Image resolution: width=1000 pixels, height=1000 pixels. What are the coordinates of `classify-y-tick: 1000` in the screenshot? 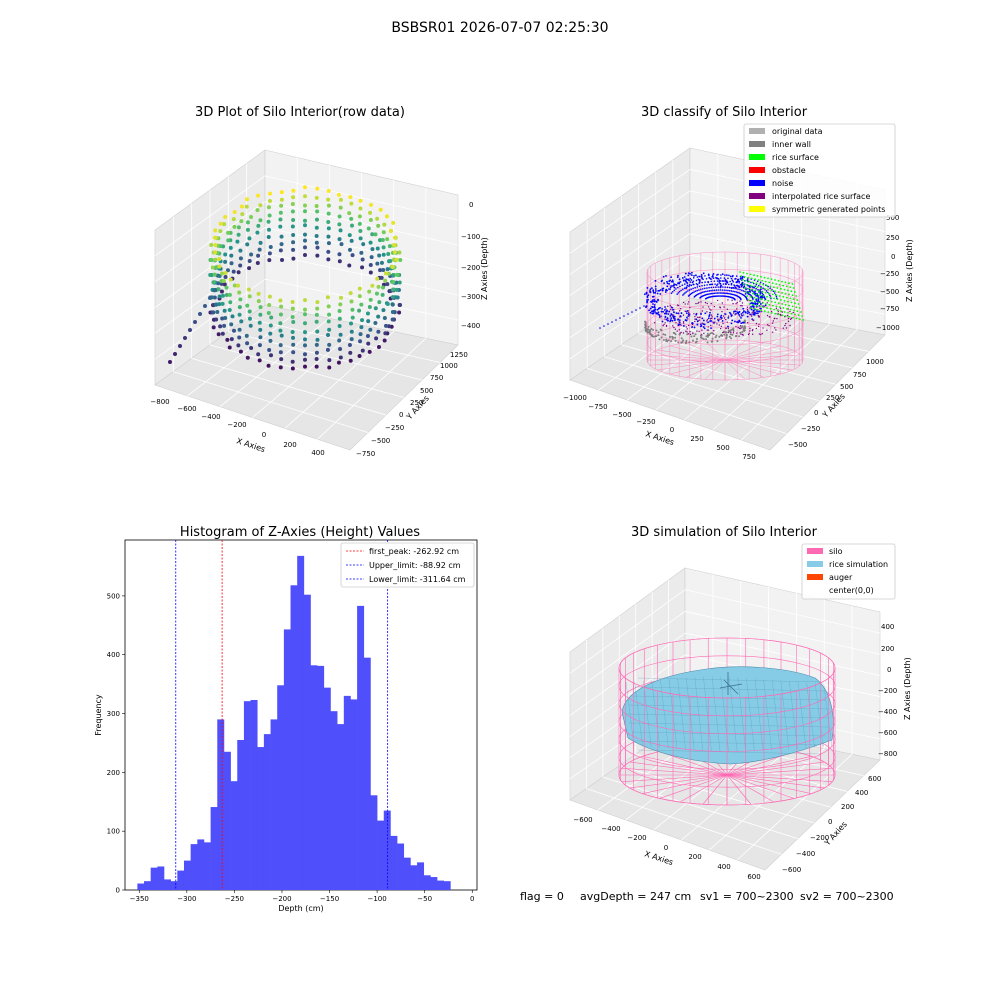 It's located at (875, 362).